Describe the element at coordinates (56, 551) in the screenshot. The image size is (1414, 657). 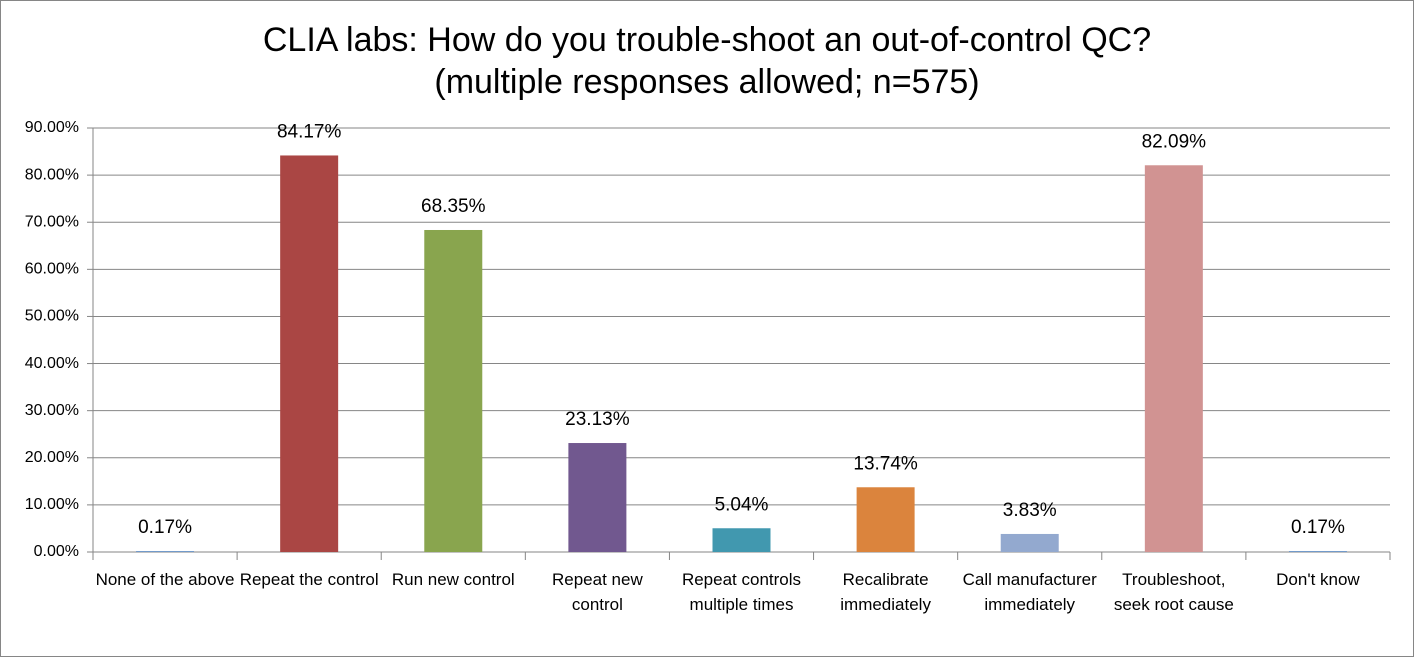
I see `y-tick-label: 0.00%` at that location.